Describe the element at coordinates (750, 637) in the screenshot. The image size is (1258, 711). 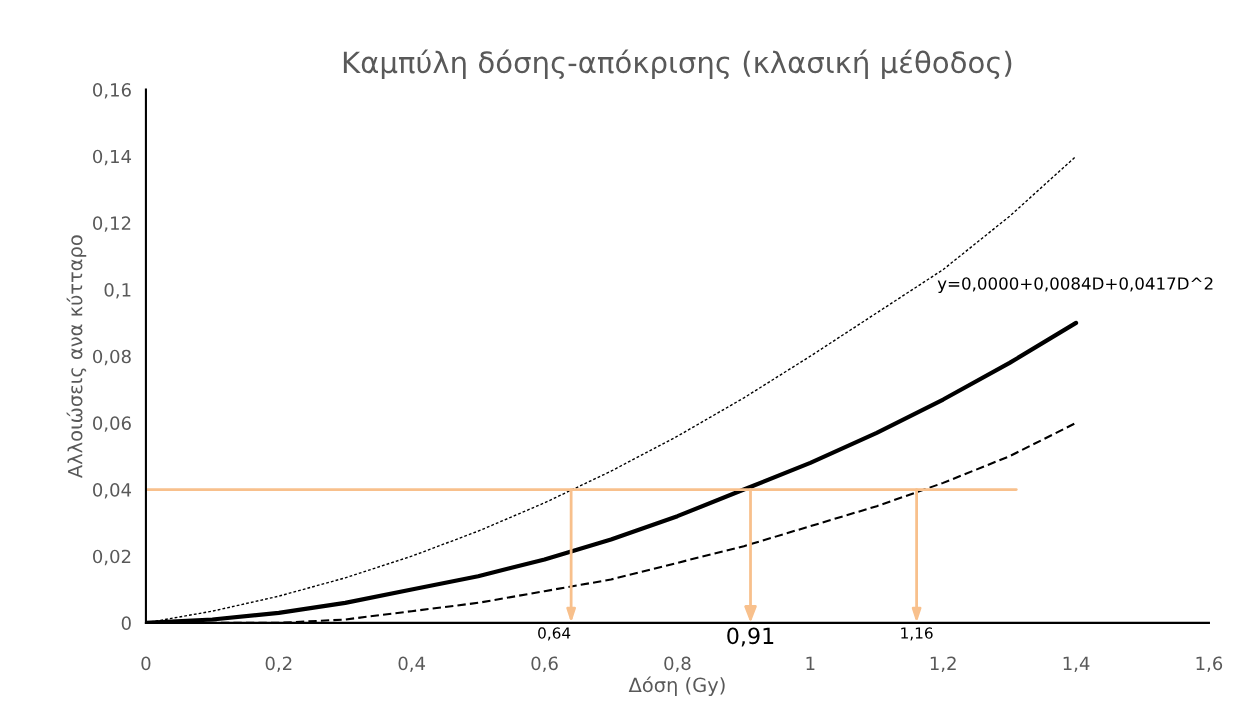
I see `annotation: 0,91` at that location.